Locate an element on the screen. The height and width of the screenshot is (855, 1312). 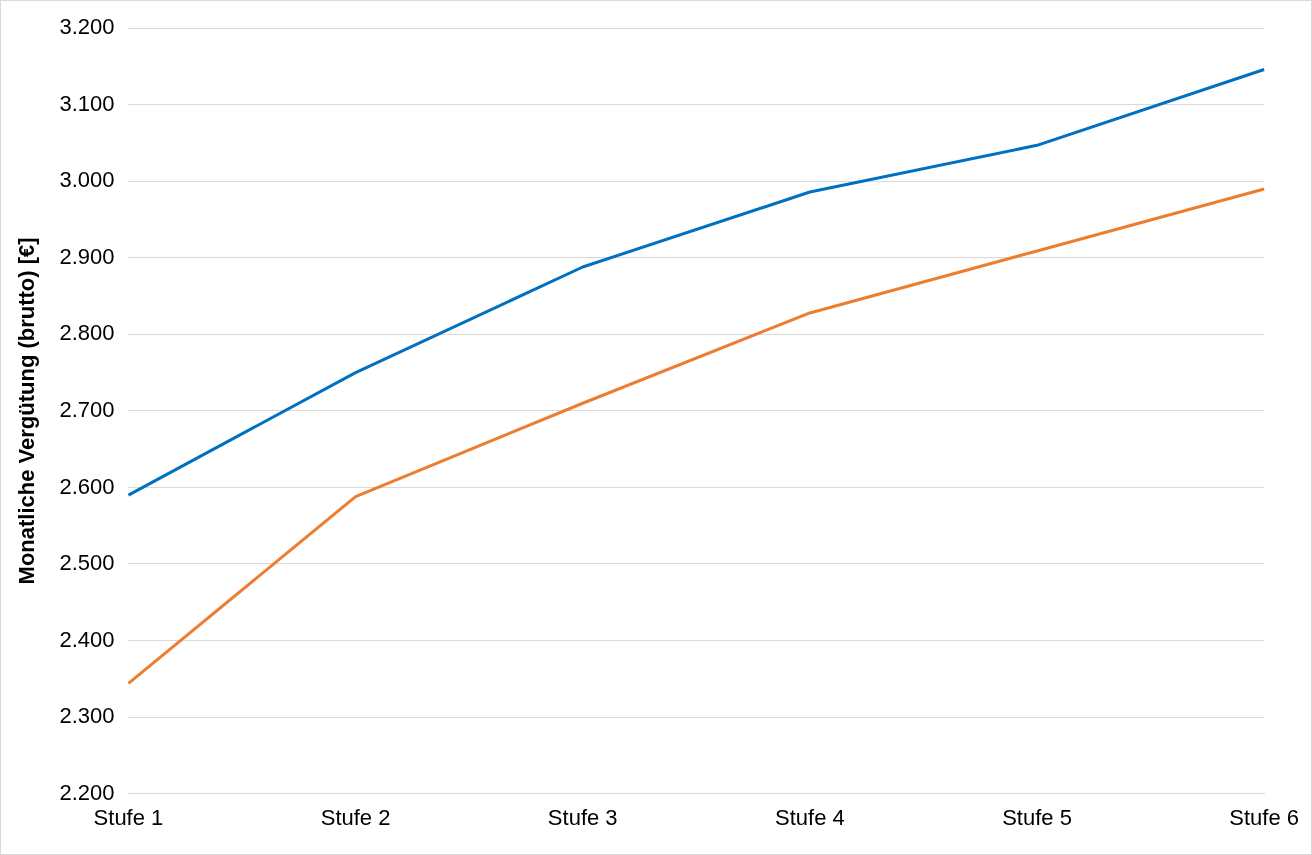
y-tick-label: 2.400 is located at coordinates (87, 639).